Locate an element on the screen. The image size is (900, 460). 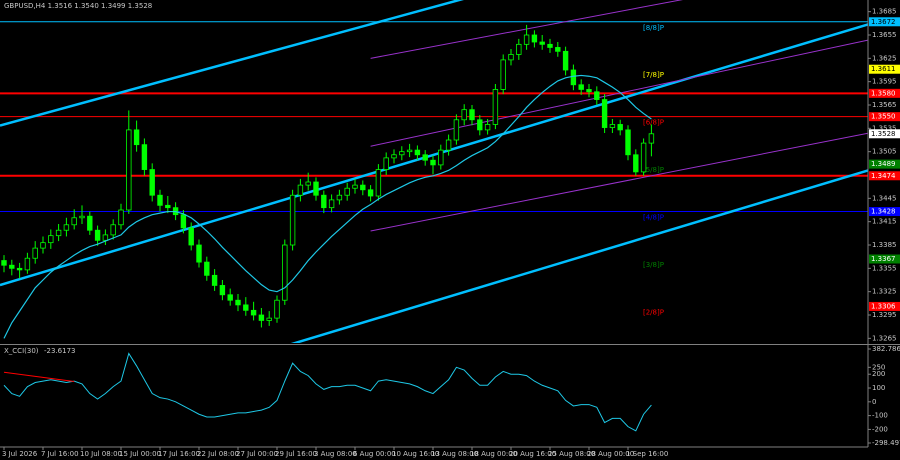
x-tick-label: 15 Jul 00:00 is located at coordinates (140, 454).